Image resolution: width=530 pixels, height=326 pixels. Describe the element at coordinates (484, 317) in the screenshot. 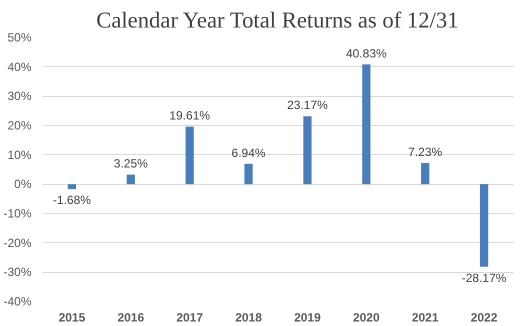

I see `x-tick-label: 2022` at that location.